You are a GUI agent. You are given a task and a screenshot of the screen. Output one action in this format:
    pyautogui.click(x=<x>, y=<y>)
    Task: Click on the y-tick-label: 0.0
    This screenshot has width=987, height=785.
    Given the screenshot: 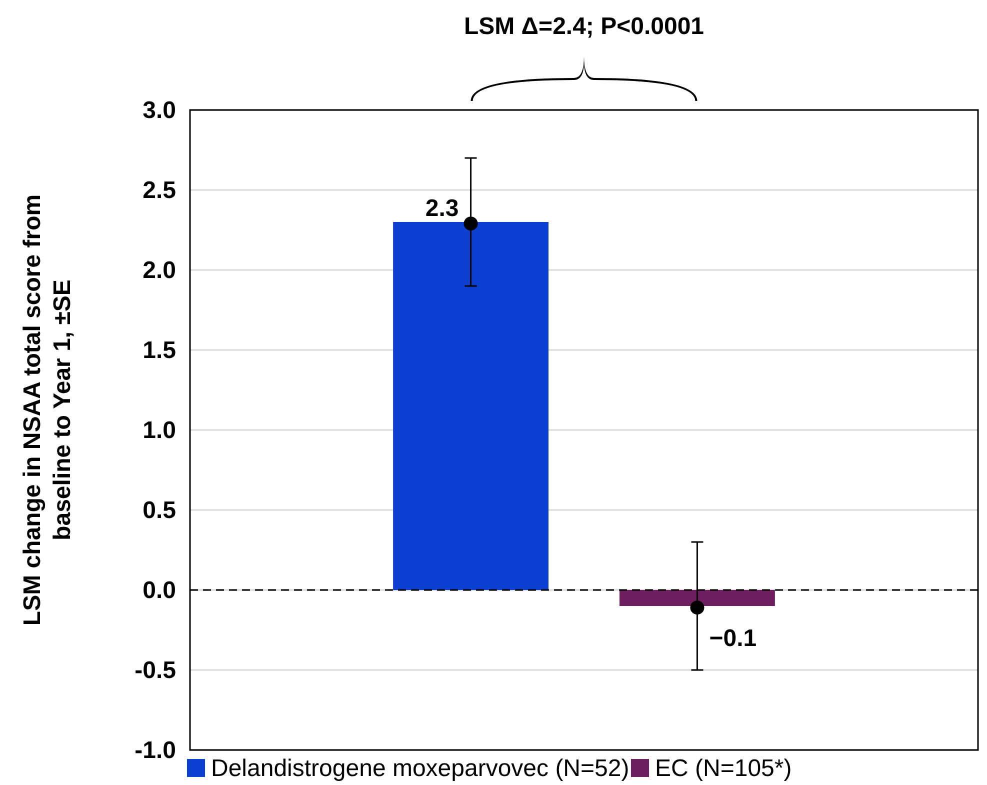 What is the action you would take?
    pyautogui.click(x=159, y=590)
    